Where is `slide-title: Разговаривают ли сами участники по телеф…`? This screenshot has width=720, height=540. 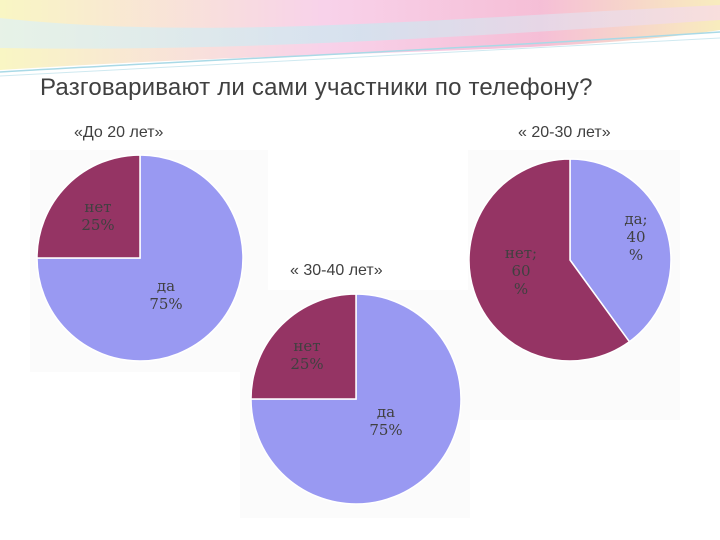
slide-title: Разговаривают ли сами участники по телеф… is located at coordinates (316, 87).